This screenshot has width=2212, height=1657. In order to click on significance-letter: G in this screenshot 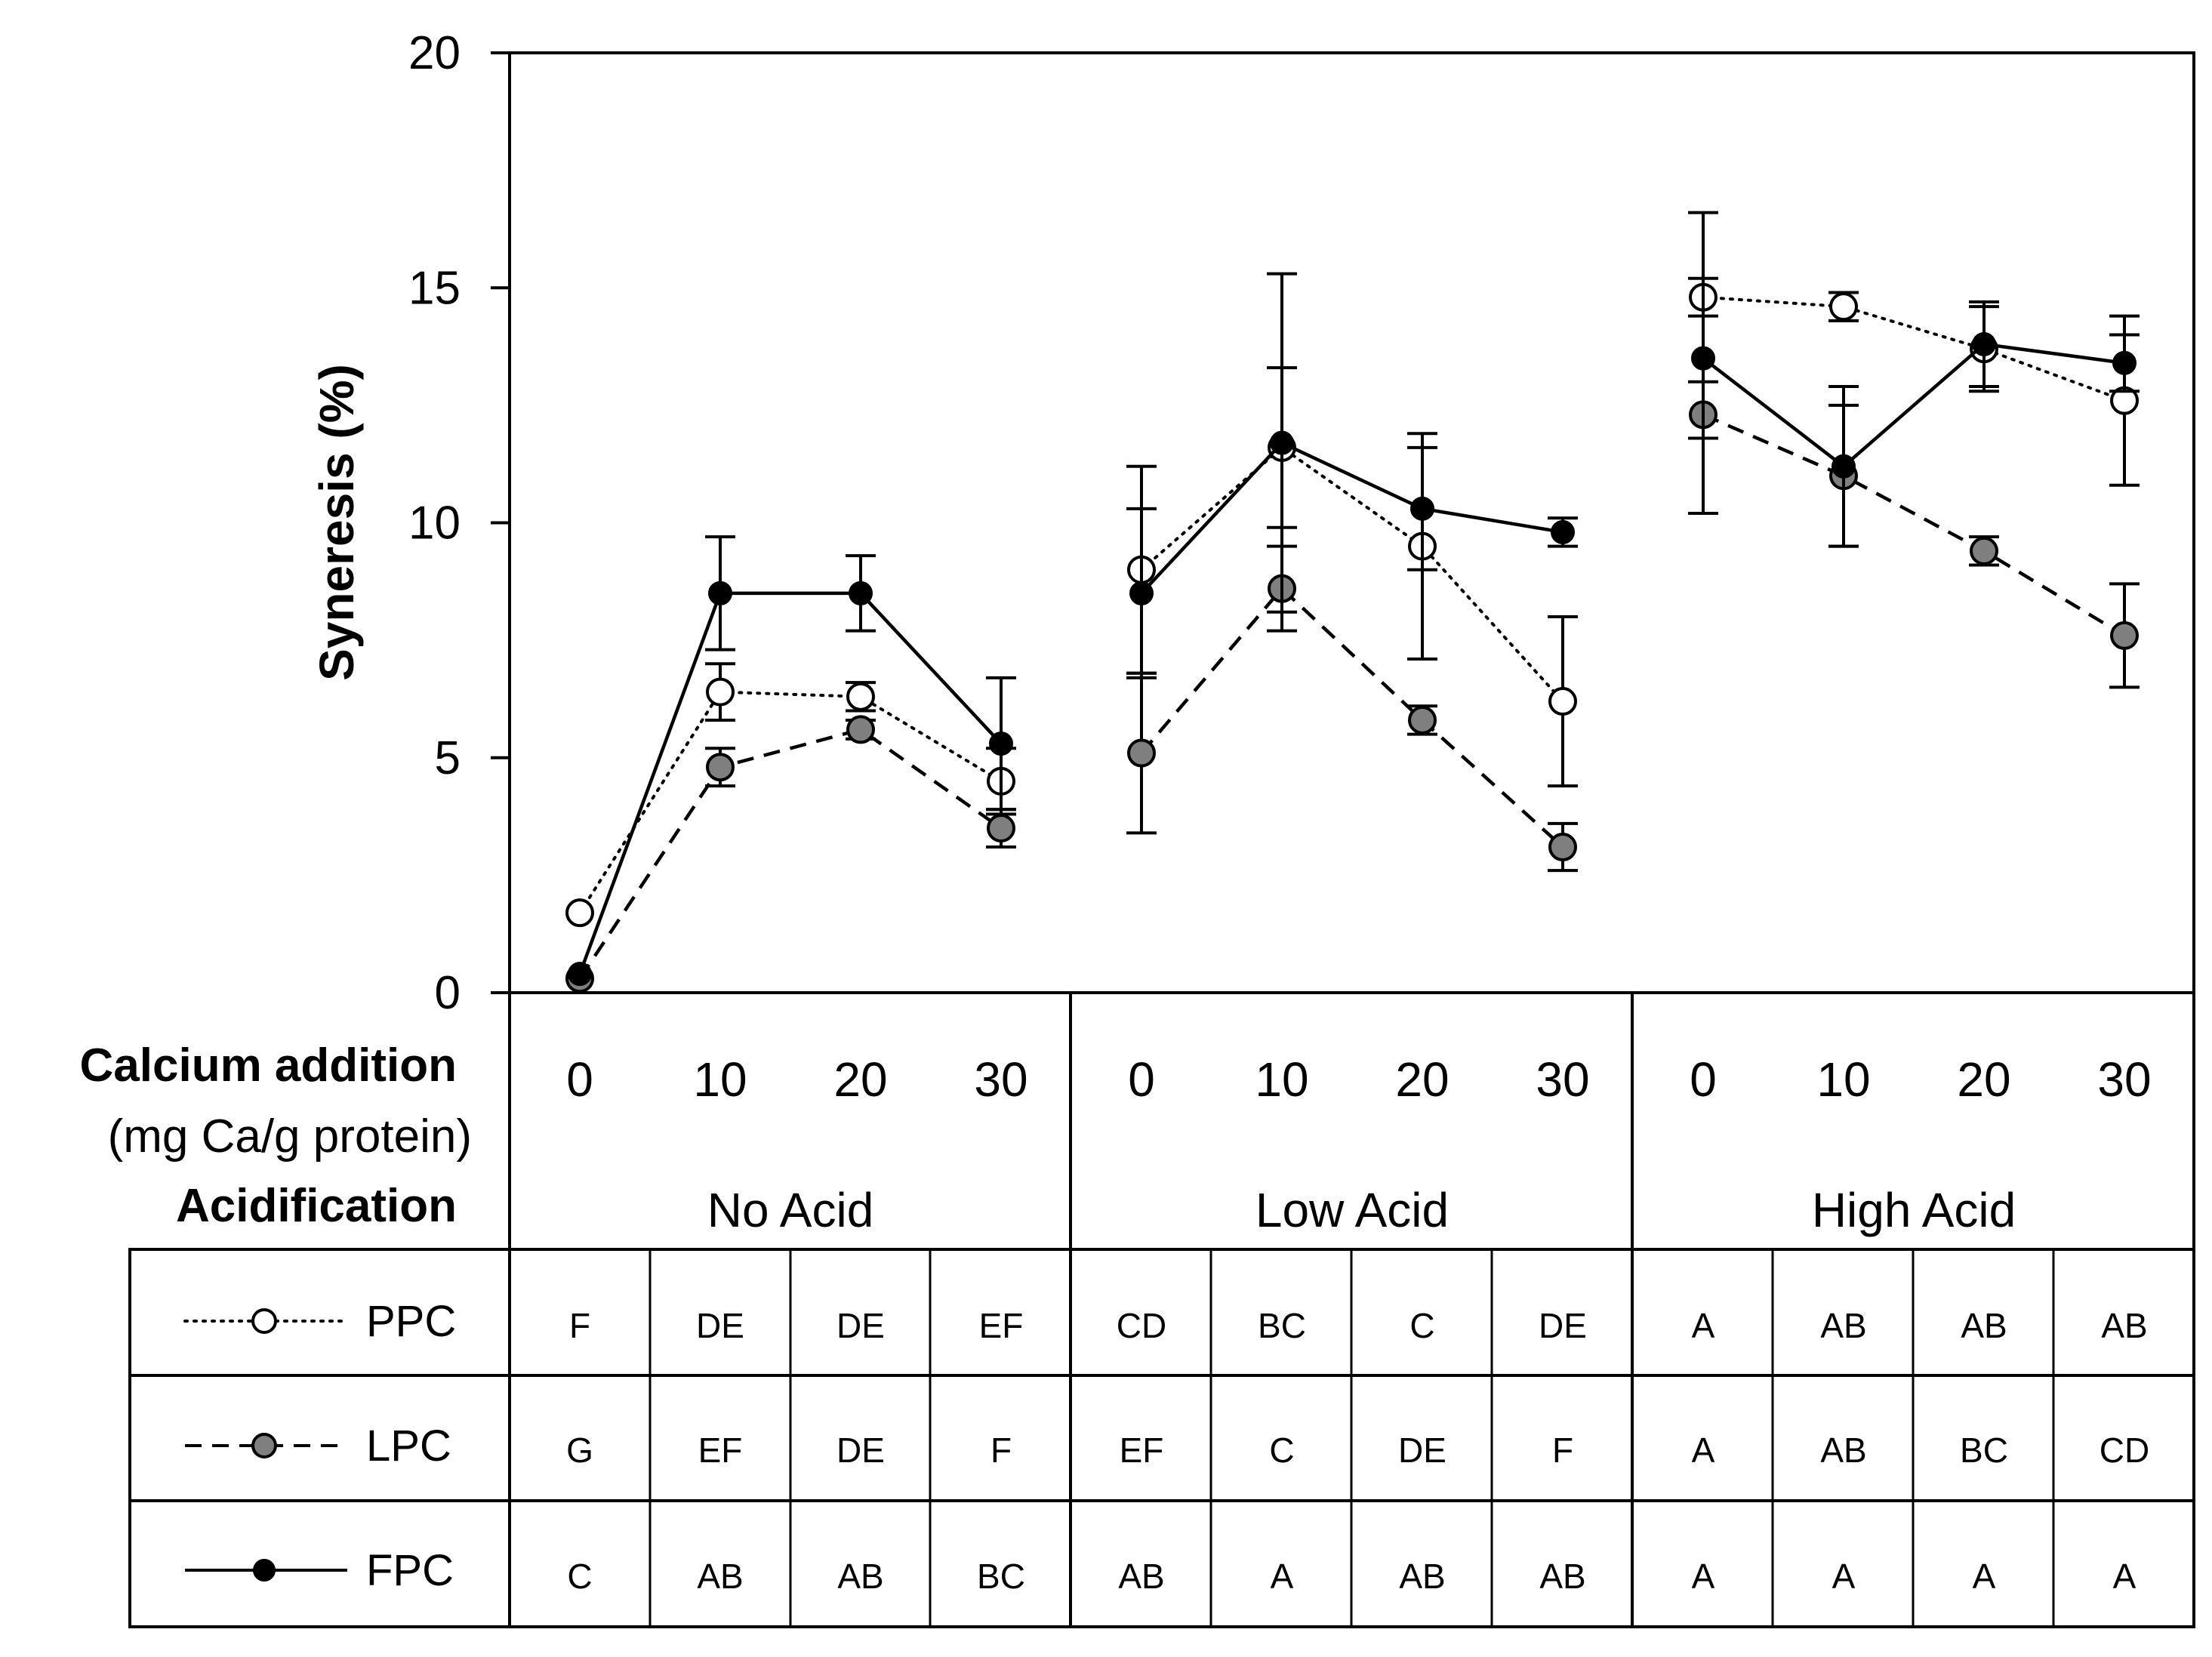, I will do `click(579, 1450)`.